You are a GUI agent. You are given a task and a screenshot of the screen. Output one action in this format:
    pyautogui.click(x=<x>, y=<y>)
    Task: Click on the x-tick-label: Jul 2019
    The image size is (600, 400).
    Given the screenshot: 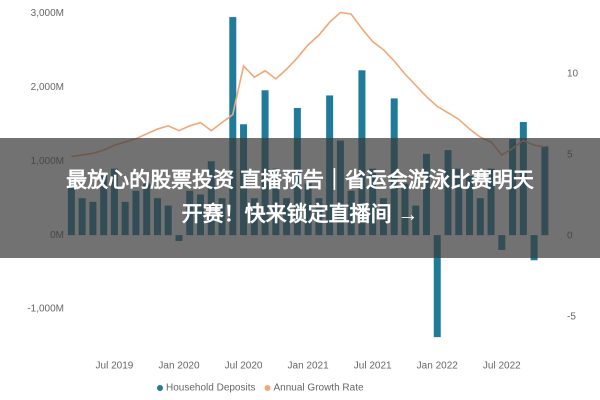 What is the action you would take?
    pyautogui.click(x=115, y=366)
    